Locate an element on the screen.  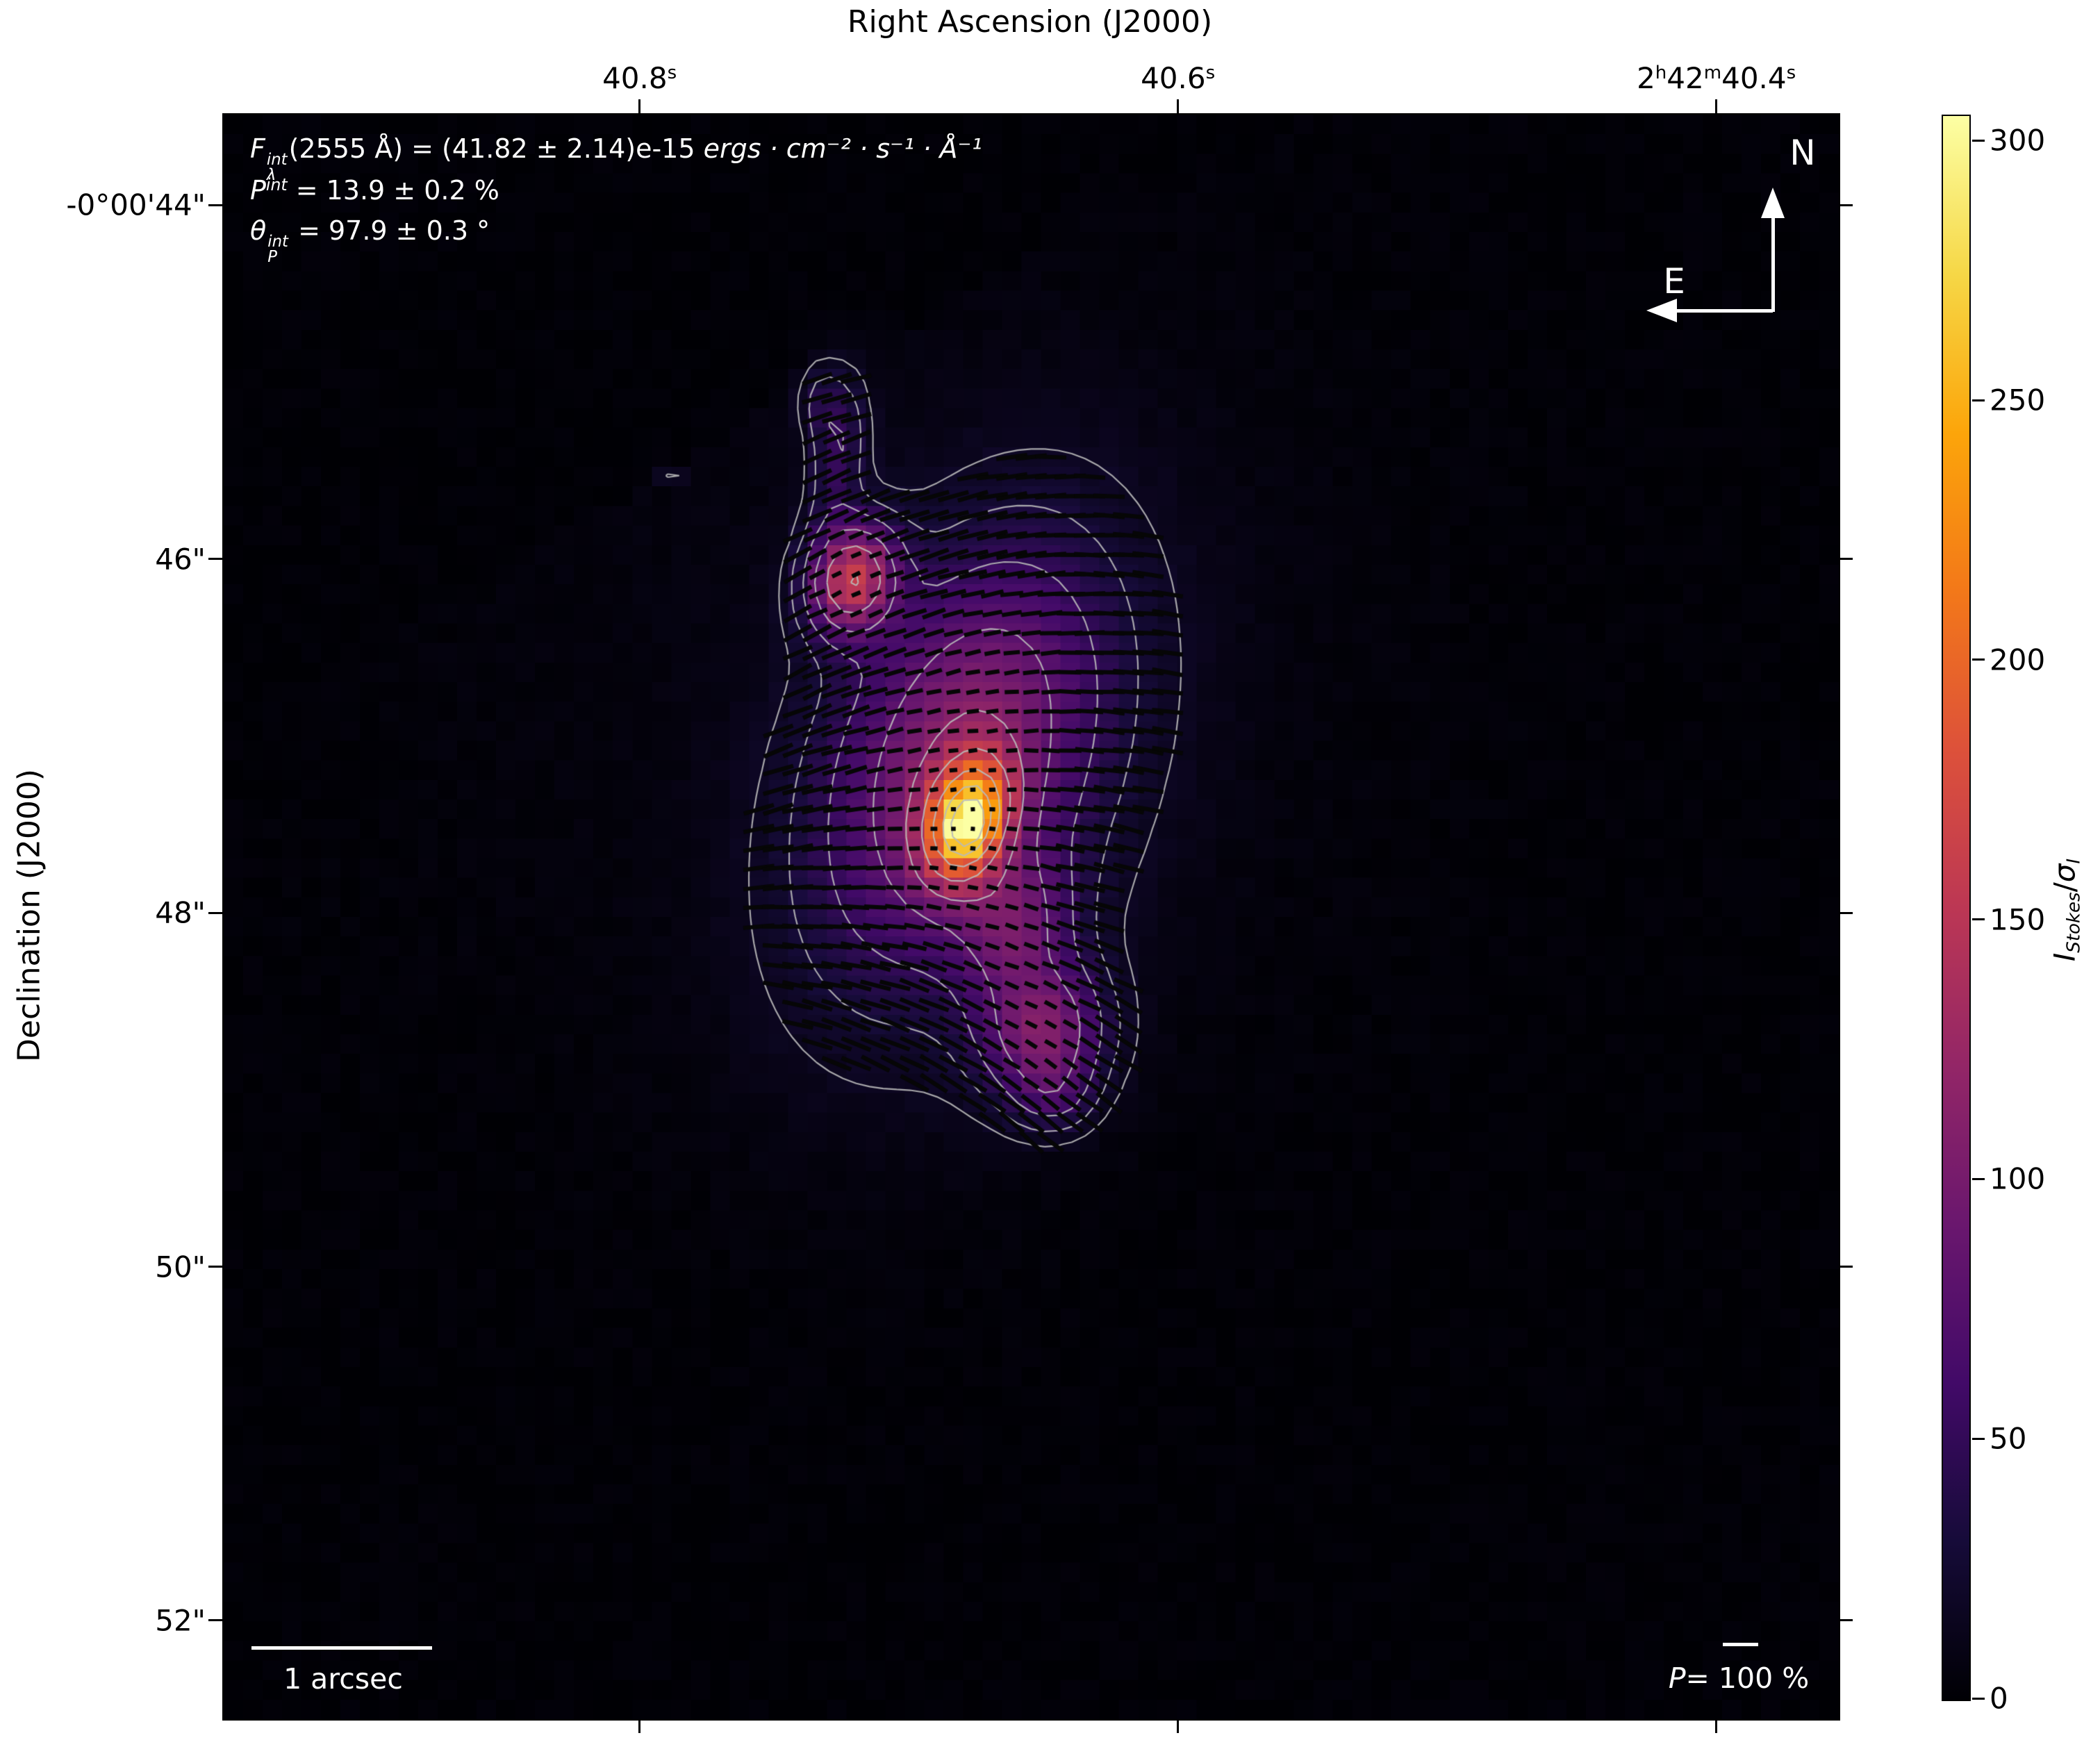
compass-east-arrowhead-icon is located at coordinates (1662, 311).